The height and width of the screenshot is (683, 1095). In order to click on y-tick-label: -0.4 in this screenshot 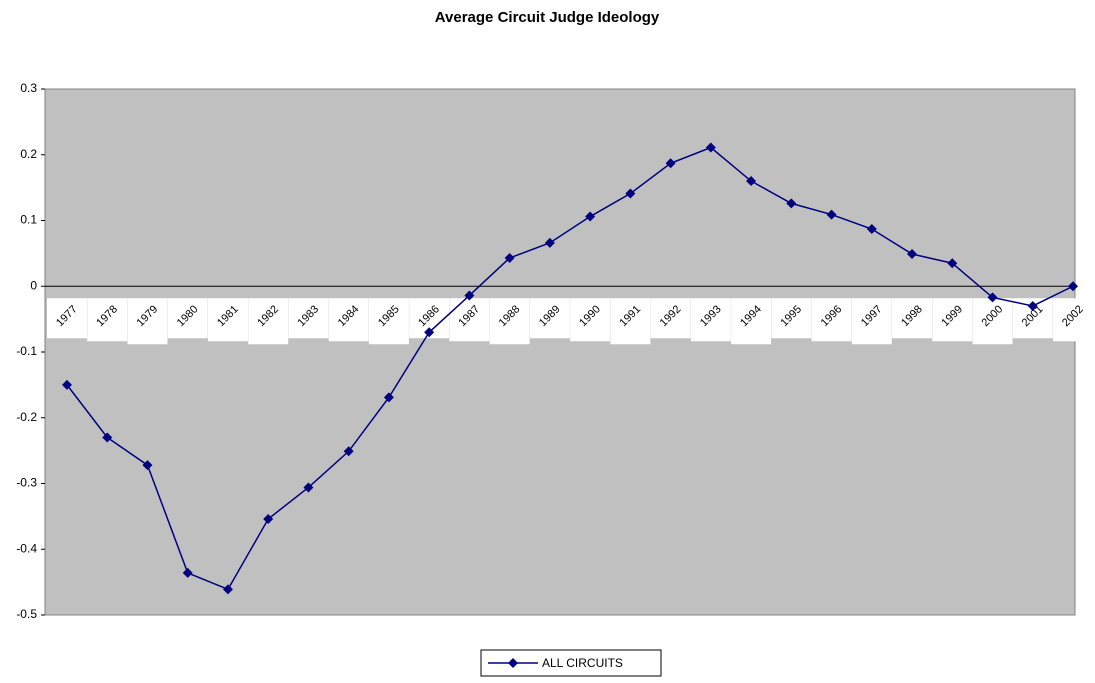, I will do `click(26, 548)`.